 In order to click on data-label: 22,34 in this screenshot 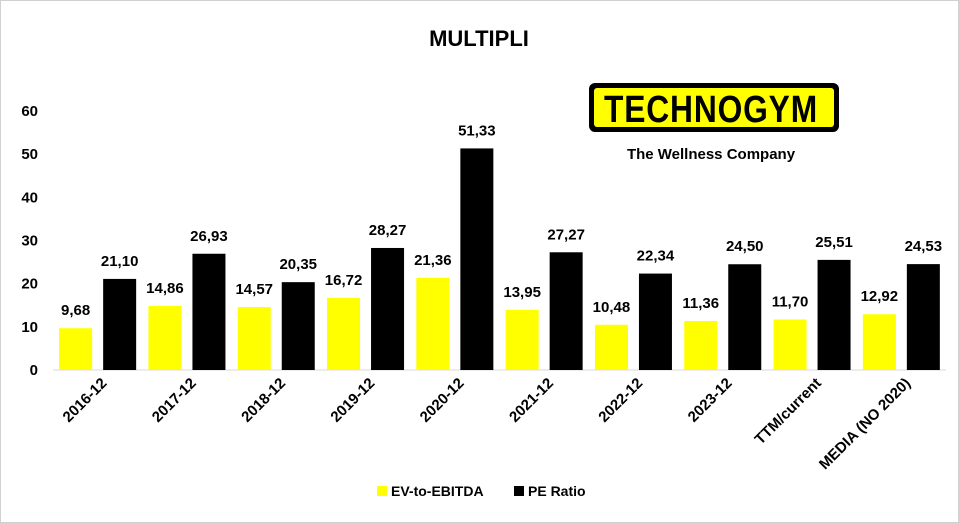, I will do `click(656, 256)`.